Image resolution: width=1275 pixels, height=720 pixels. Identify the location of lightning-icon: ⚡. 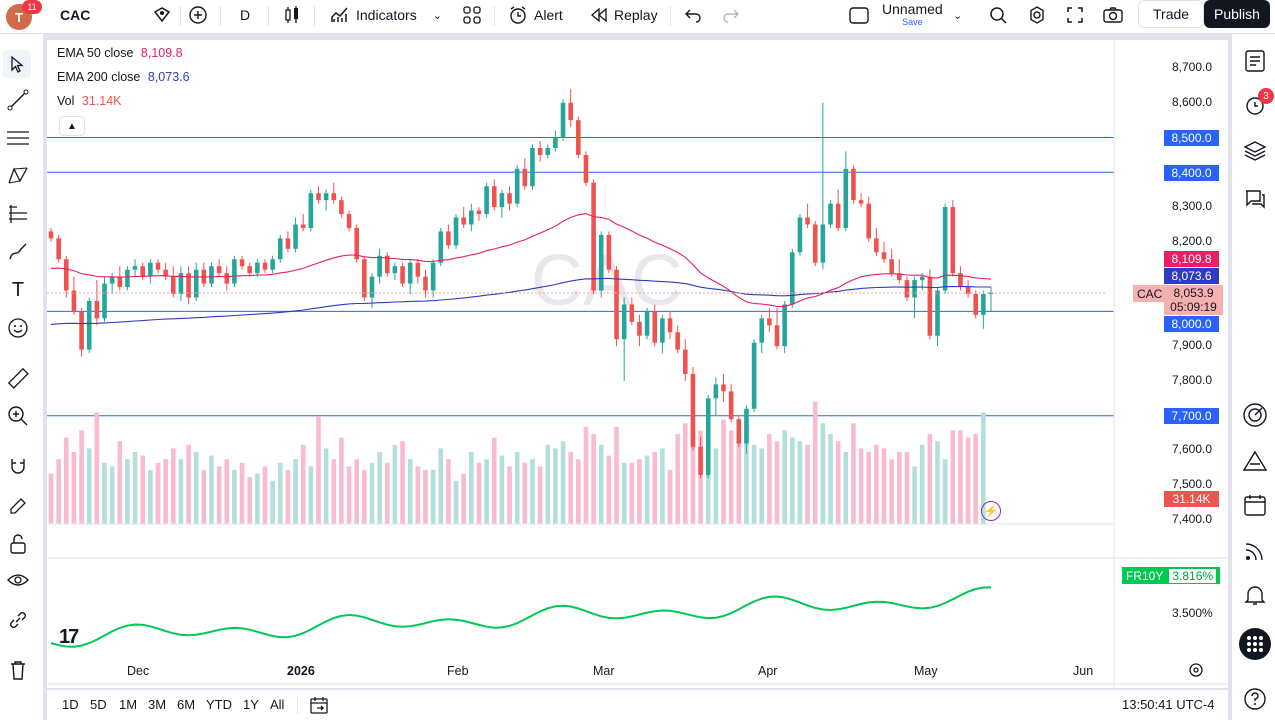
(991, 511).